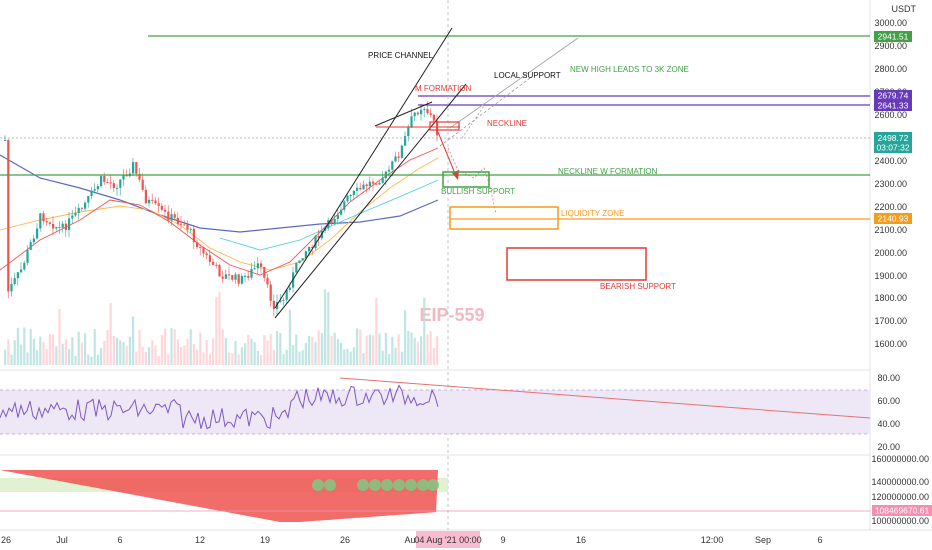 This screenshot has width=932, height=550. What do you see at coordinates (265, 540) in the screenshot?
I see `time-tick-label: 19` at bounding box center [265, 540].